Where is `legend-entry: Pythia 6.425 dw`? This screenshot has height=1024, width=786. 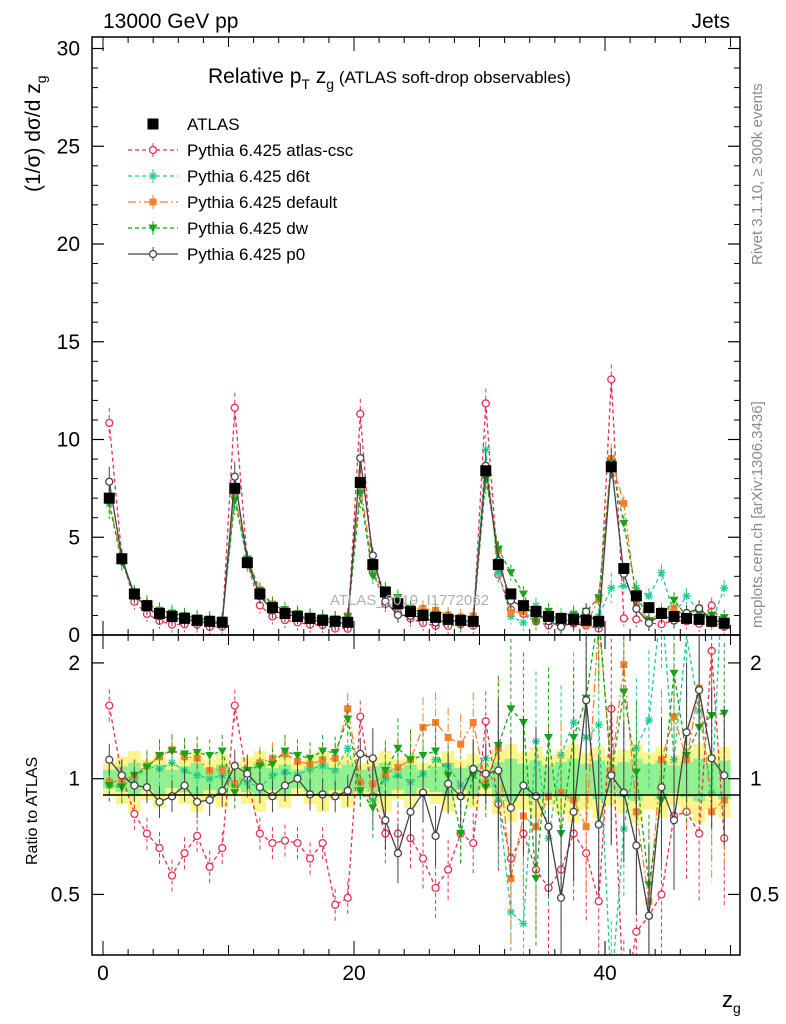
legend-entry: Pythia 6.425 dw is located at coordinates (218, 228).